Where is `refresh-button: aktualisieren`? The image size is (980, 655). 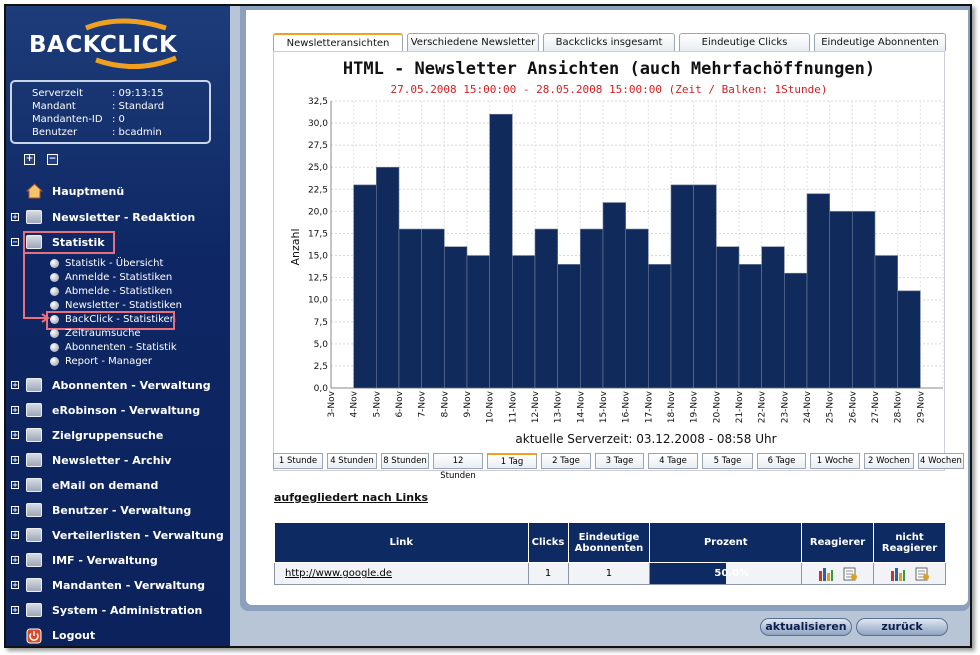 refresh-button: aktualisieren is located at coordinates (806, 627).